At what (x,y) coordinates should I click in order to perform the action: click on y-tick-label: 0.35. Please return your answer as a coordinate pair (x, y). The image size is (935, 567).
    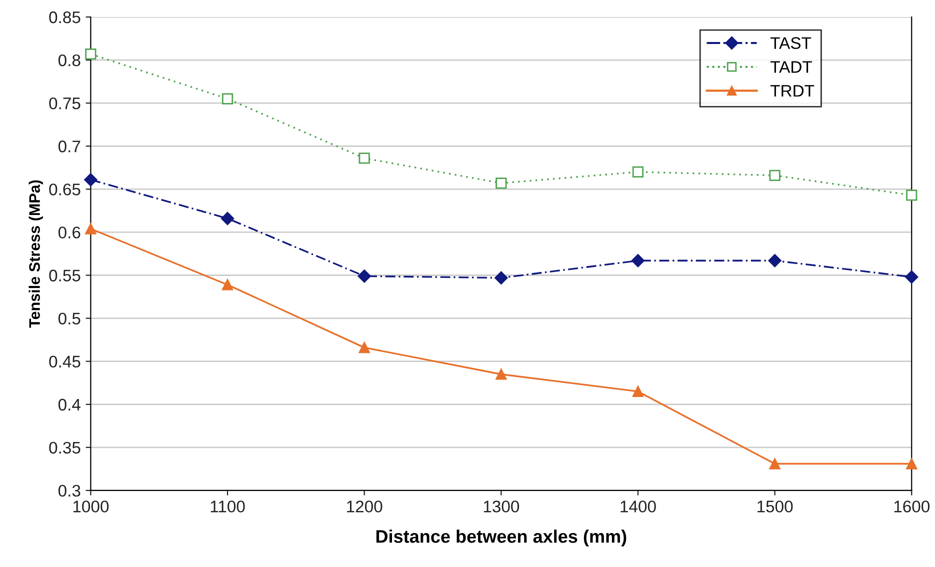
    Looking at the image, I should click on (64, 448).